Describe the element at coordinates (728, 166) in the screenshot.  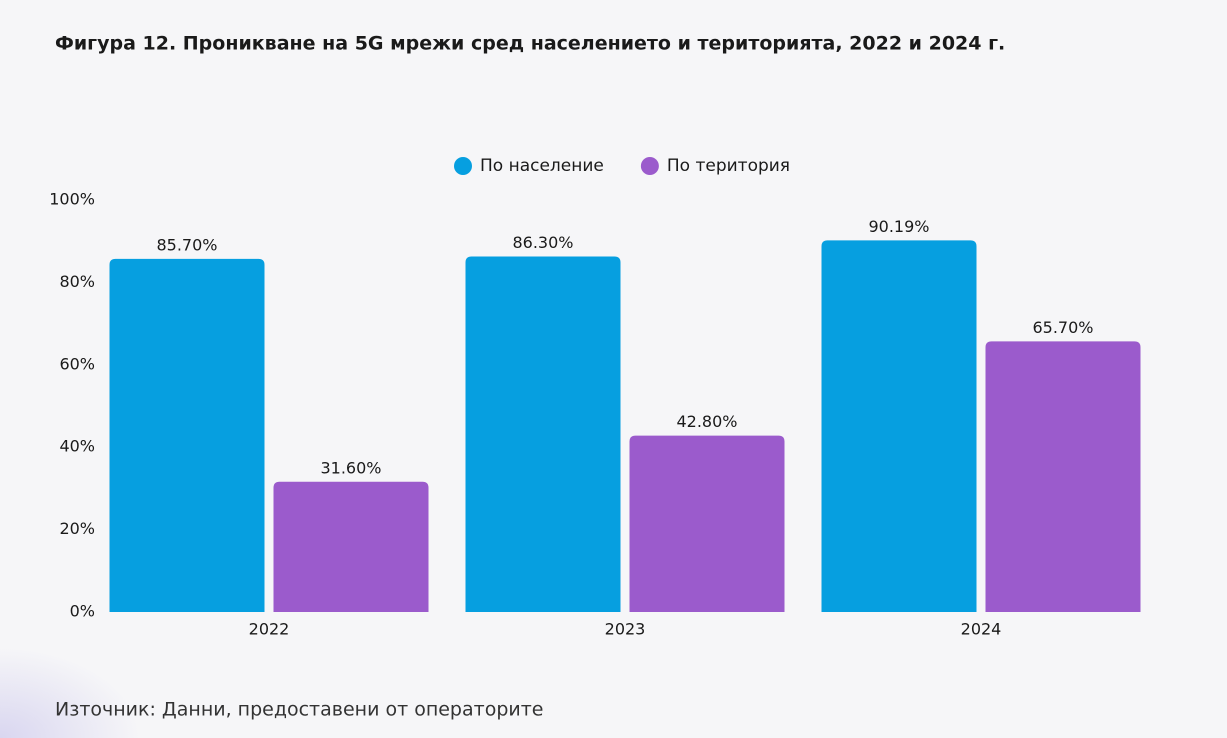
I see `legend-label: По територия` at that location.